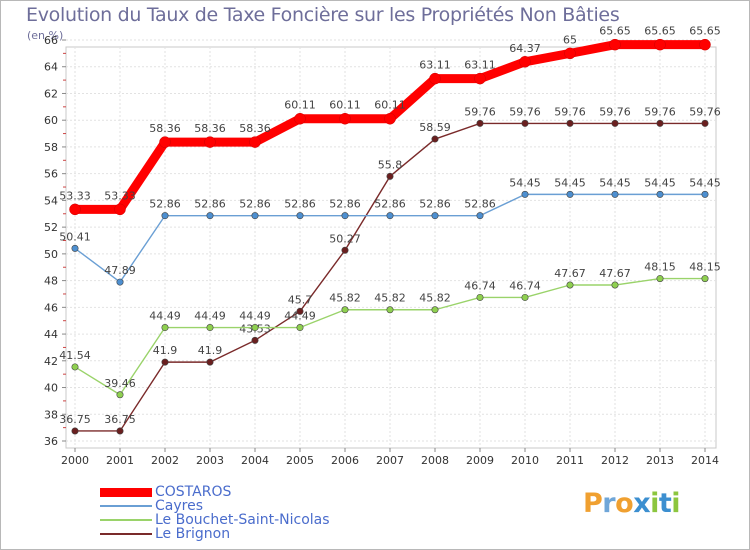  What do you see at coordinates (120, 270) in the screenshot?
I see `data-label-cayres: 47.89` at bounding box center [120, 270].